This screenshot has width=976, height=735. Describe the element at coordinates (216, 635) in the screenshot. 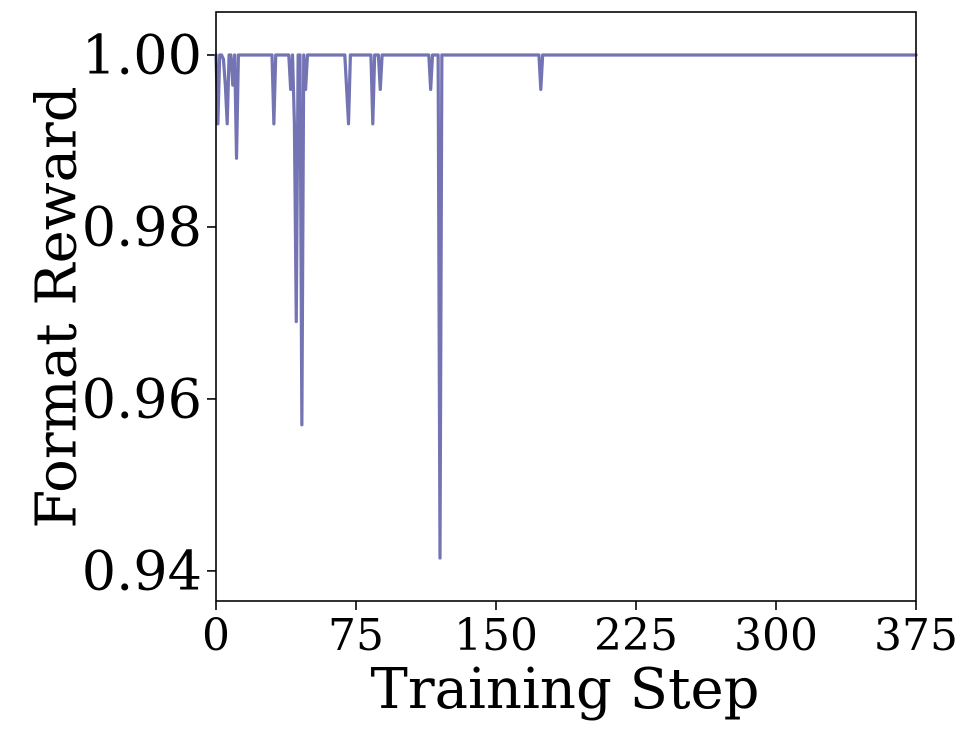

I see `x-tick-label: 0` at that location.